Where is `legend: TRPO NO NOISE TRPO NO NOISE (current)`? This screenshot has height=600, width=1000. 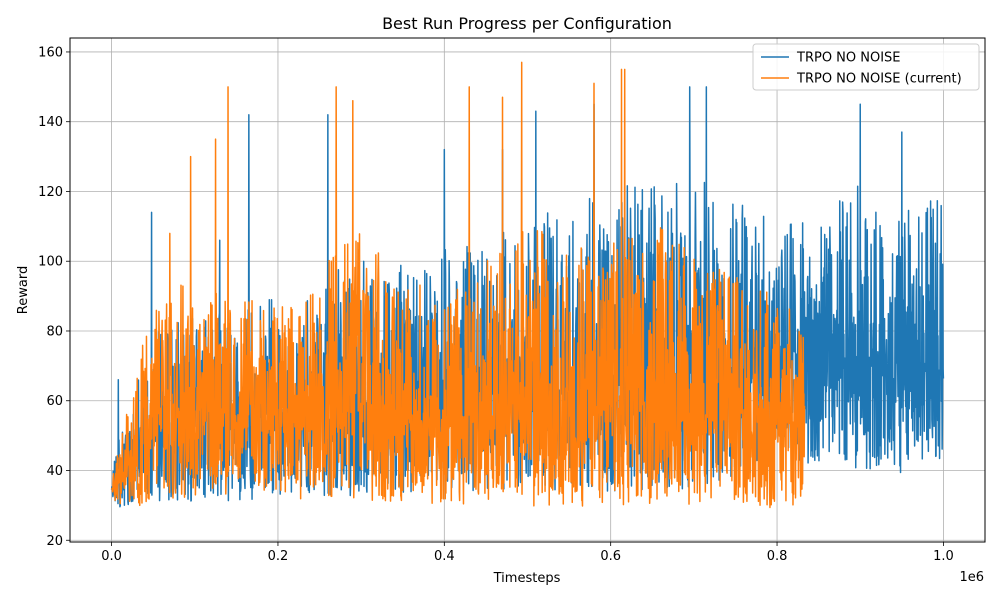
legend: TRPO NO NOISE TRPO NO NOISE (current) is located at coordinates (866, 67).